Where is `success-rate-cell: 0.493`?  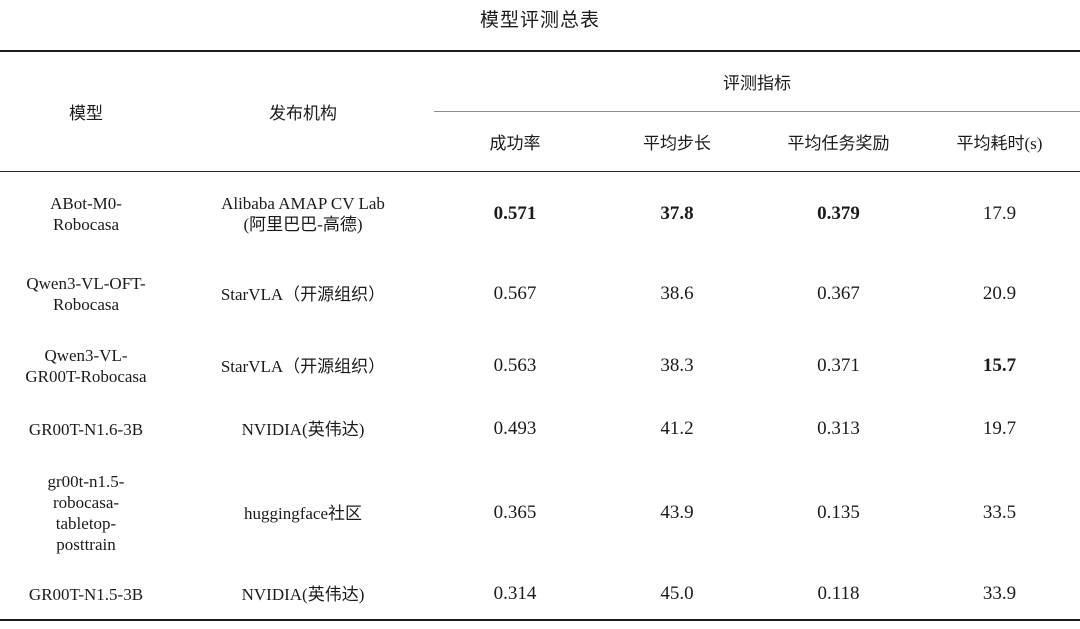
success-rate-cell: 0.493 is located at coordinates (515, 428).